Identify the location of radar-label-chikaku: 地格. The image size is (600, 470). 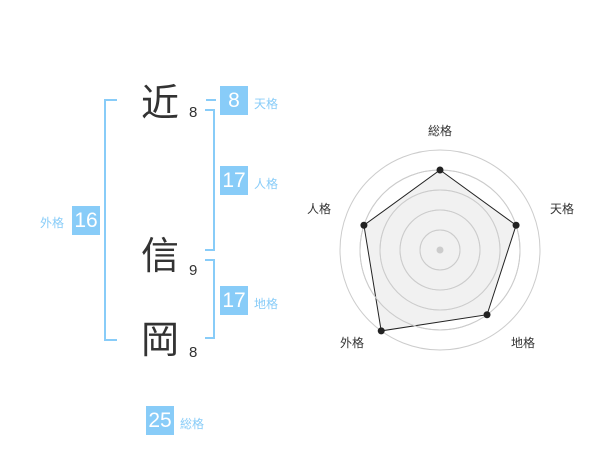
(523, 343).